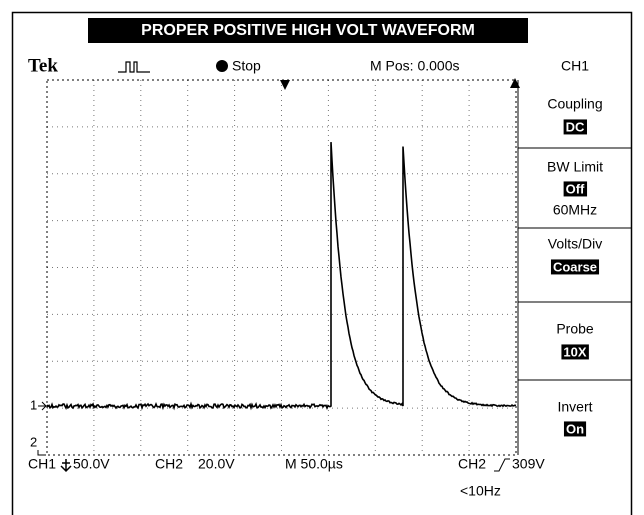  I want to click on menu-value: On, so click(575, 428).